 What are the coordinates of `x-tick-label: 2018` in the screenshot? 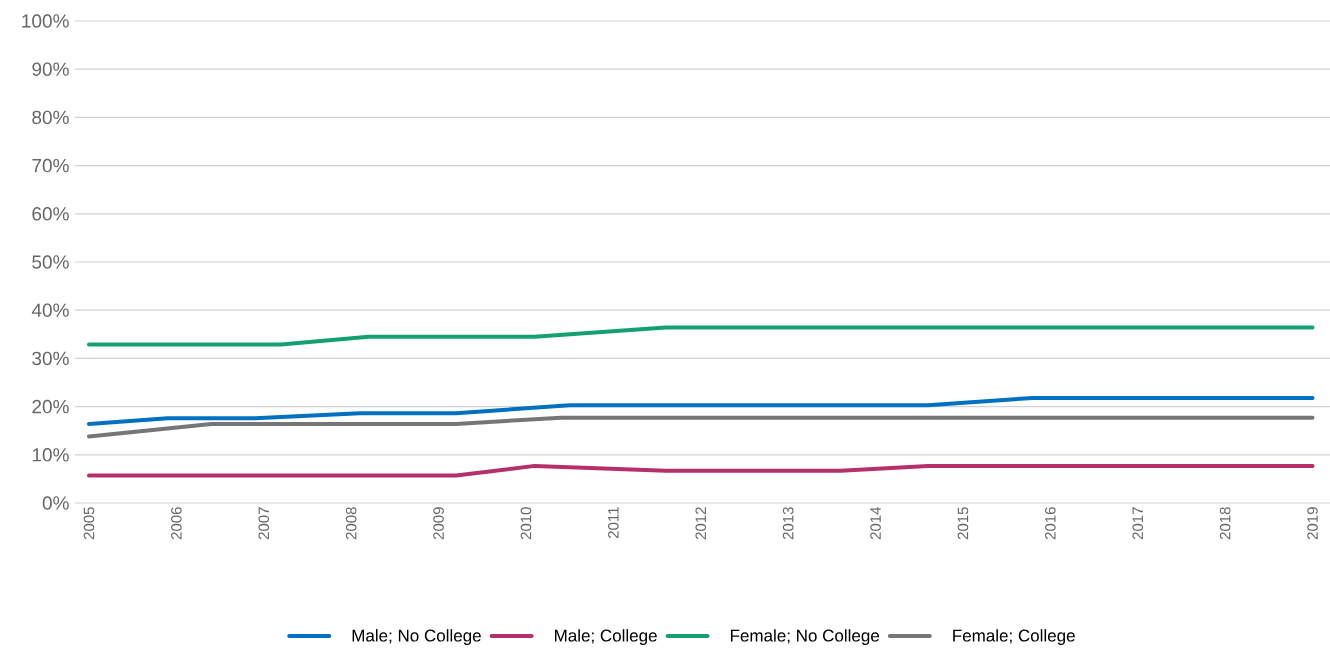 It's located at (1225, 523).